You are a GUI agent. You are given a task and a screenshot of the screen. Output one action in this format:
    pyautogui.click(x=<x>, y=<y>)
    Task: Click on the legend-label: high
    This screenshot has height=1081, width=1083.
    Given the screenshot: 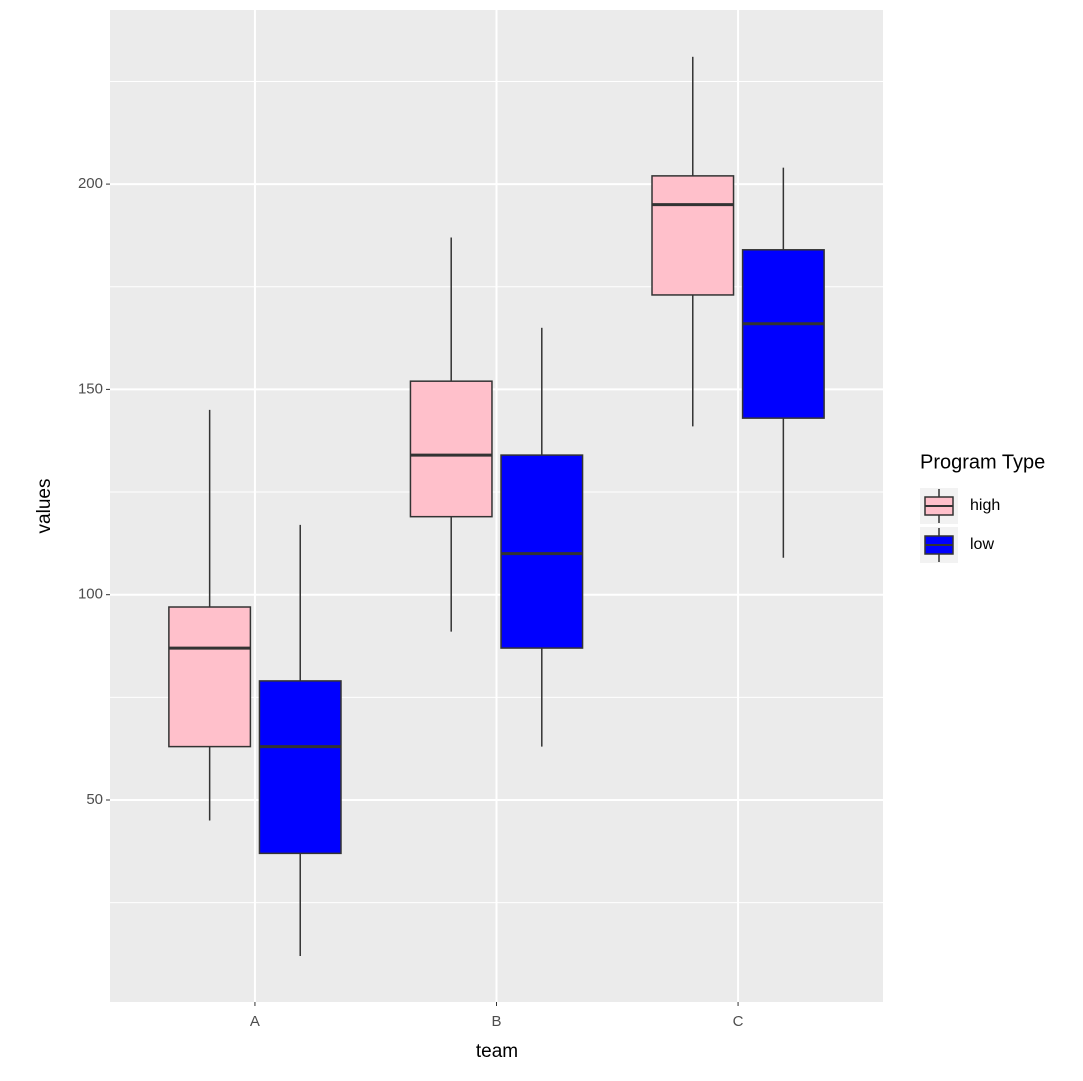 What is the action you would take?
    pyautogui.click(x=985, y=505)
    